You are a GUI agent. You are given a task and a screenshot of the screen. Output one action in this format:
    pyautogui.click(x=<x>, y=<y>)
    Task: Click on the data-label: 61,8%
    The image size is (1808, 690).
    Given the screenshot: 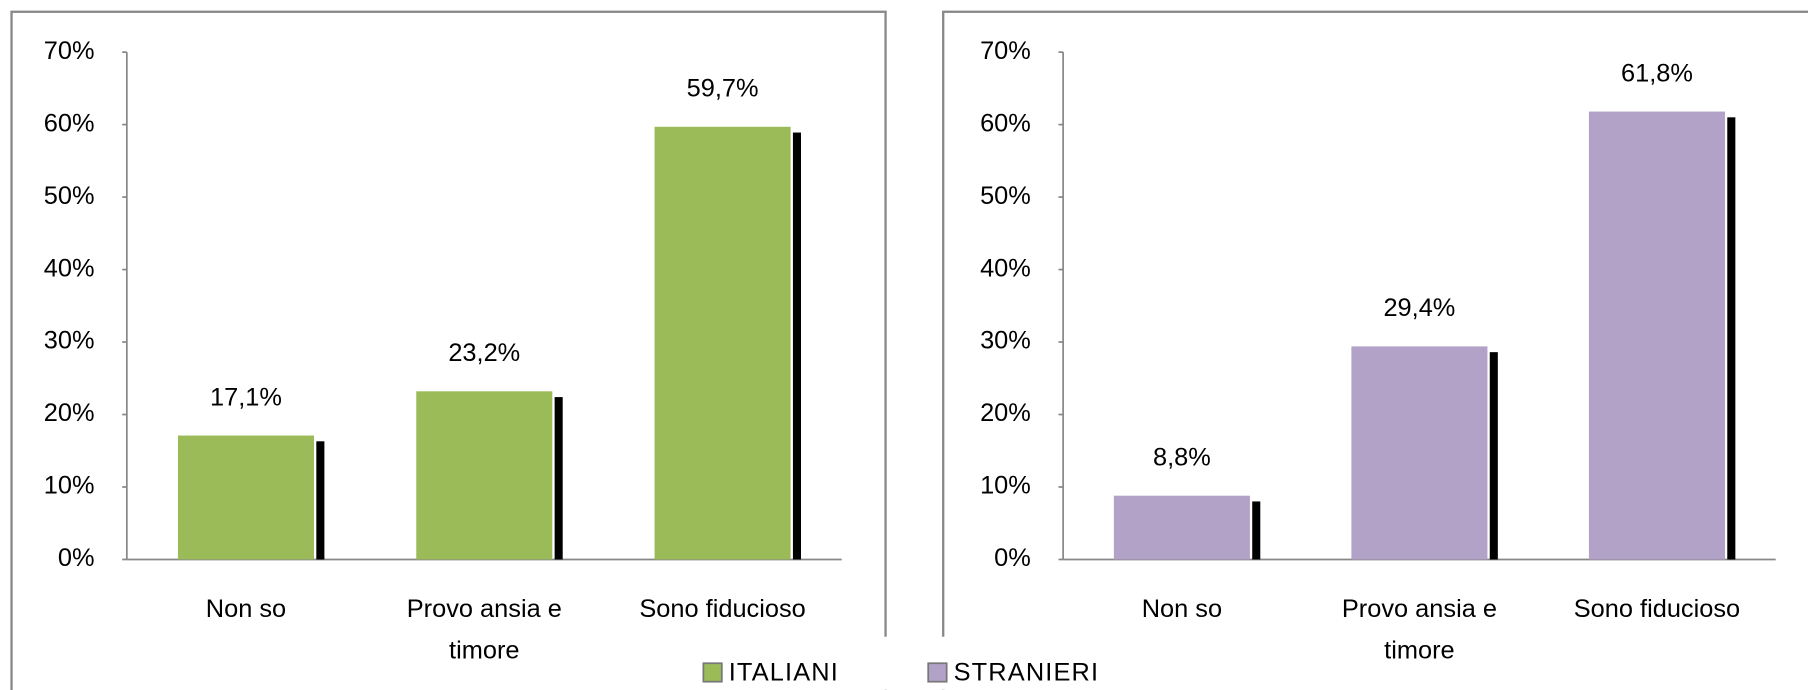 What is the action you would take?
    pyautogui.click(x=1657, y=73)
    